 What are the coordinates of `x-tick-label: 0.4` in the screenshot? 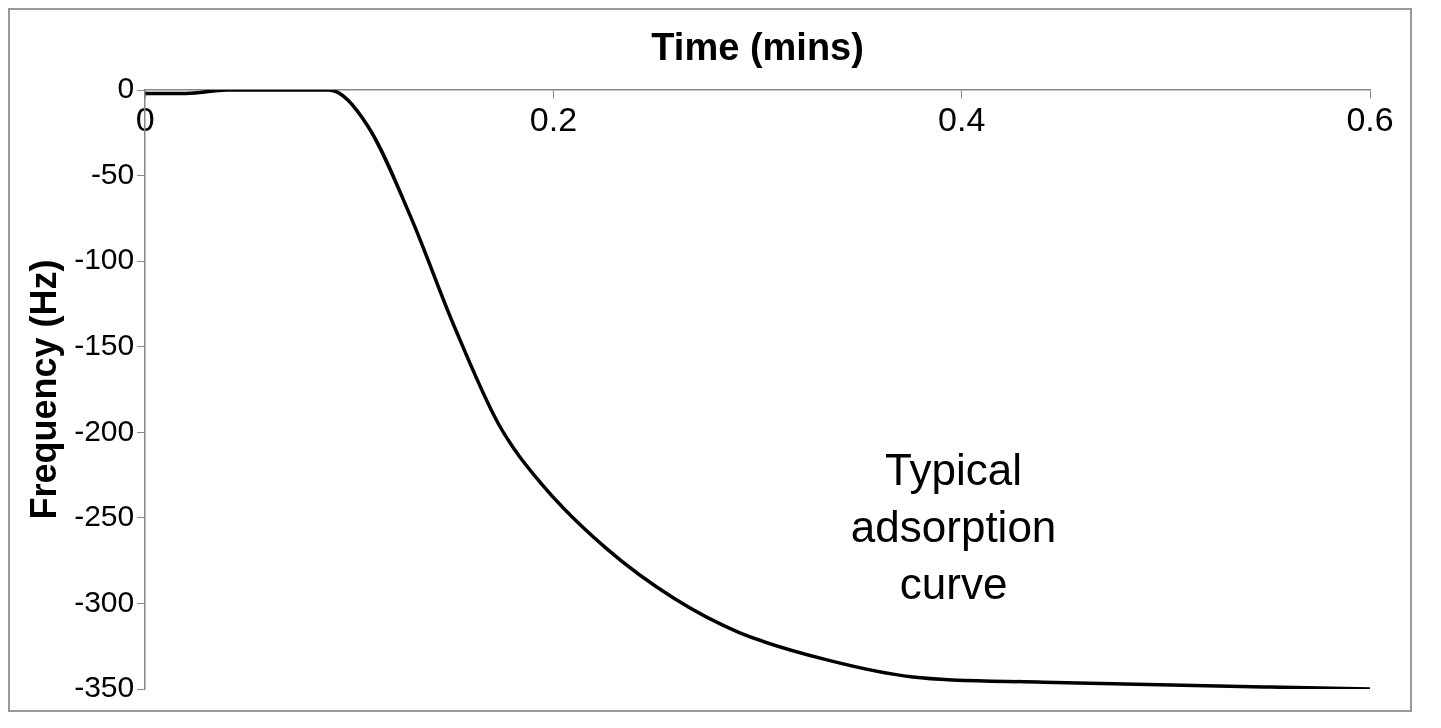 It's located at (962, 118).